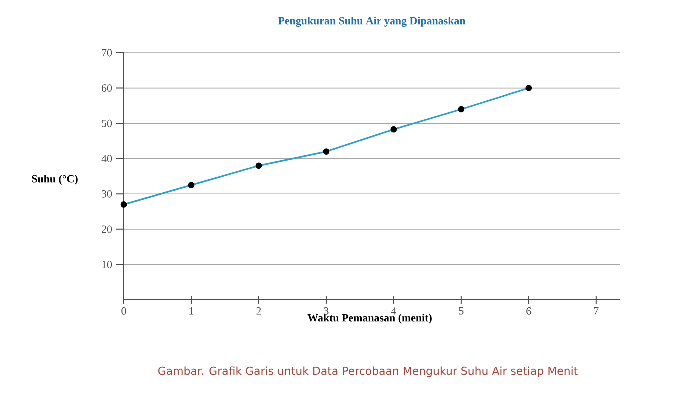  I want to click on y-tick-label: 20, so click(107, 230).